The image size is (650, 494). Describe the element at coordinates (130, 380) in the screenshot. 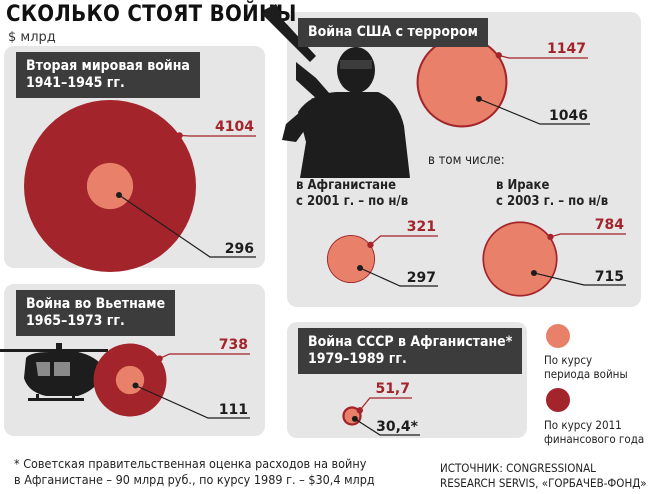

I see `circle-vietnam-period-rate` at that location.